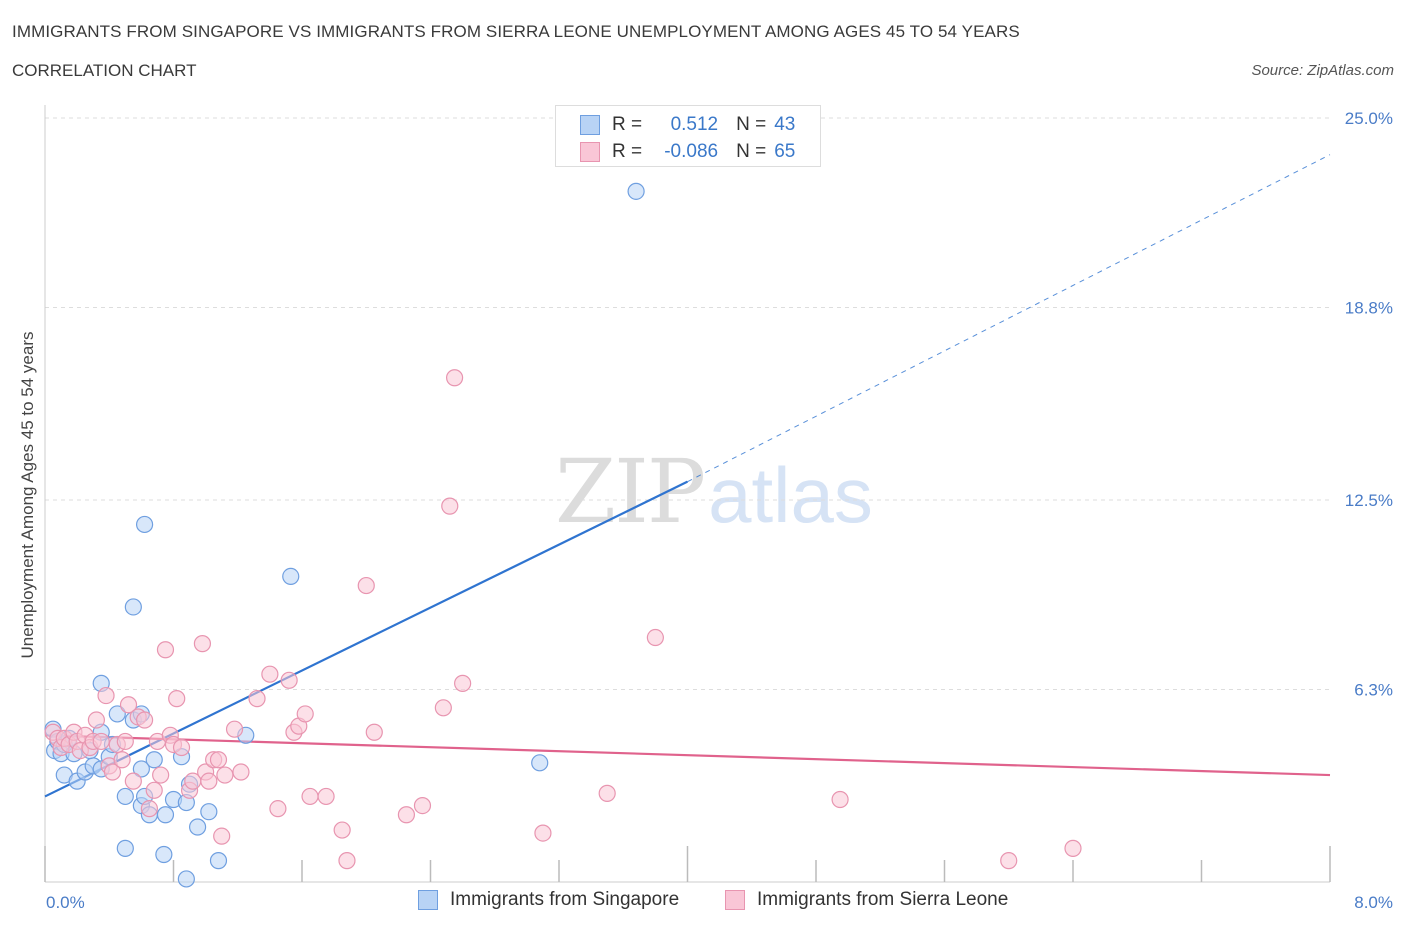 The image size is (1406, 930). Describe the element at coordinates (104, 70) in the screenshot. I see `chart-subtitle: CORRELATION CHART` at that location.